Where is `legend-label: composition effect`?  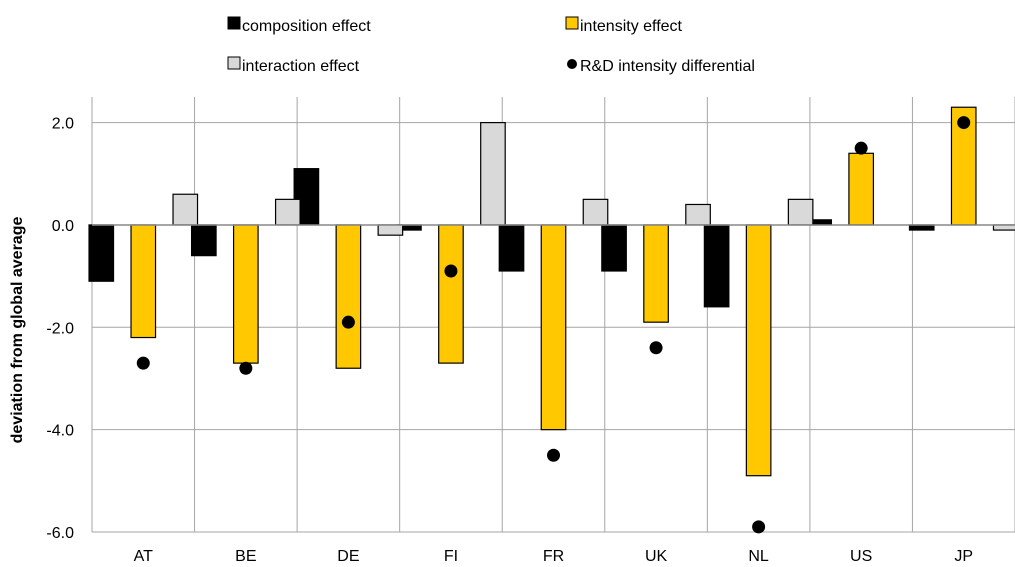 legend-label: composition effect is located at coordinates (306, 26).